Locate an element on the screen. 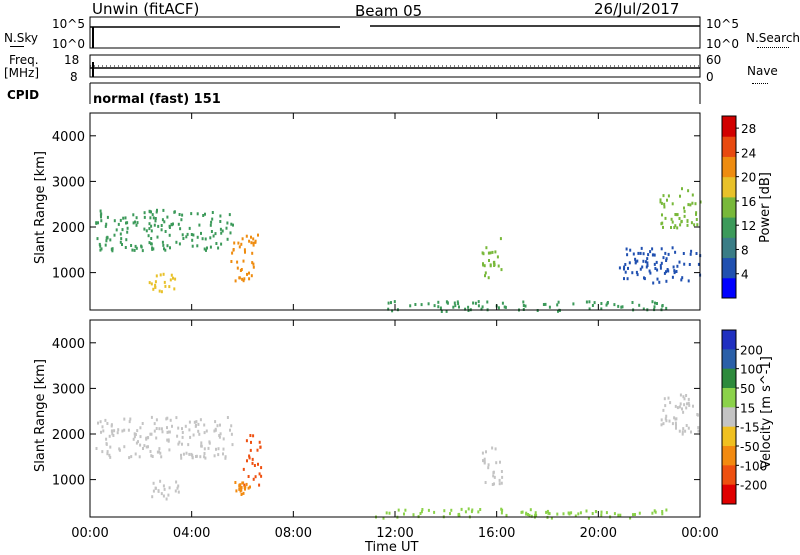 Image resolution: width=800 pixels, height=555 pixels. station-title: Unwin (fitACF) is located at coordinates (146, 9).